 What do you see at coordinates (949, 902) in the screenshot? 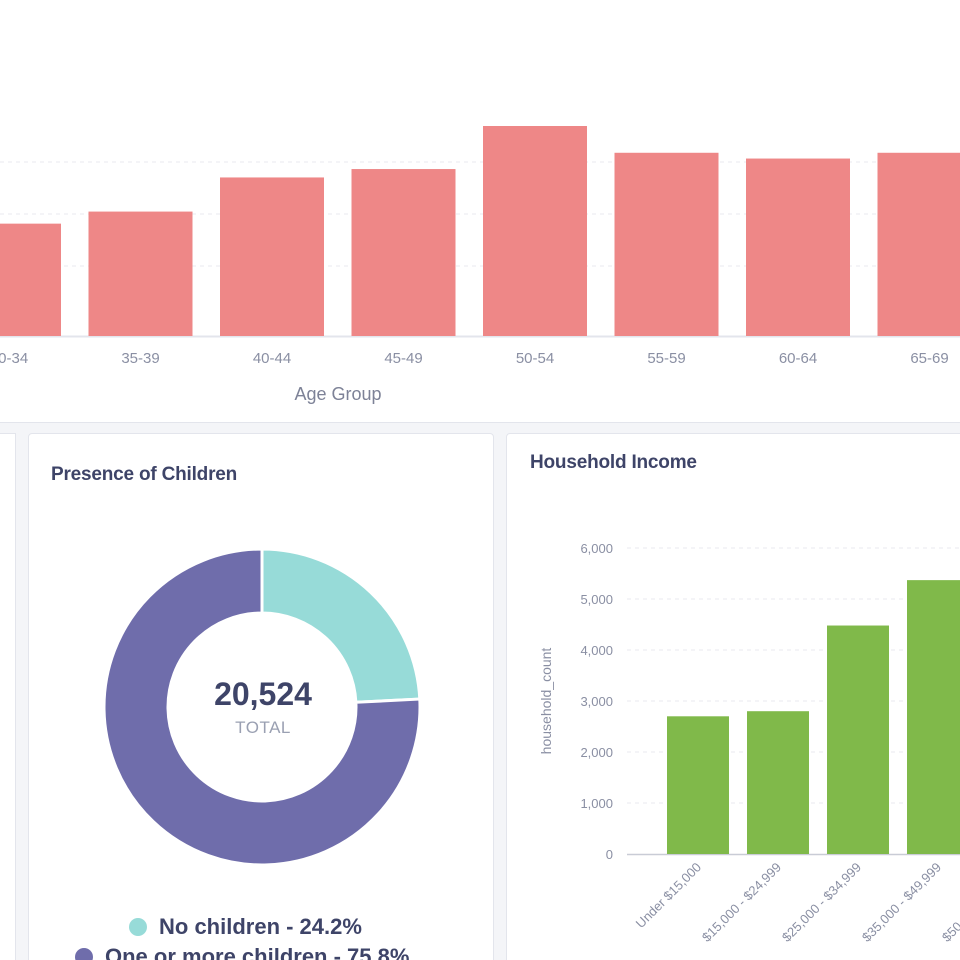
I see `income-tick-label: $50,000 - $74,999` at bounding box center [949, 902].